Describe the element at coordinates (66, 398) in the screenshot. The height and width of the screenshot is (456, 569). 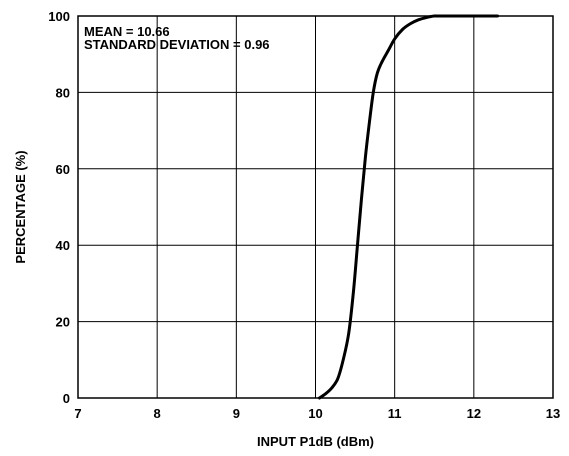
I see `y-tick-label: 0` at that location.